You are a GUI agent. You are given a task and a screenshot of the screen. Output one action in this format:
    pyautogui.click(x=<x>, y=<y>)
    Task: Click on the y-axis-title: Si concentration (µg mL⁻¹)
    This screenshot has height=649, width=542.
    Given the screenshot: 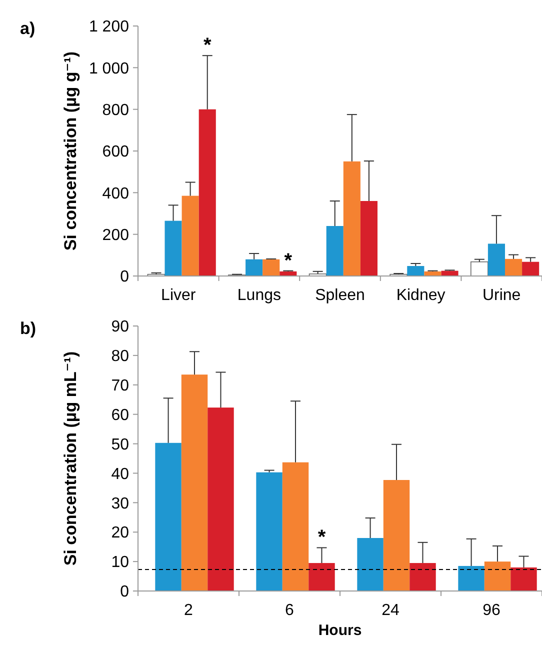 What is the action you would take?
    pyautogui.click(x=70, y=458)
    